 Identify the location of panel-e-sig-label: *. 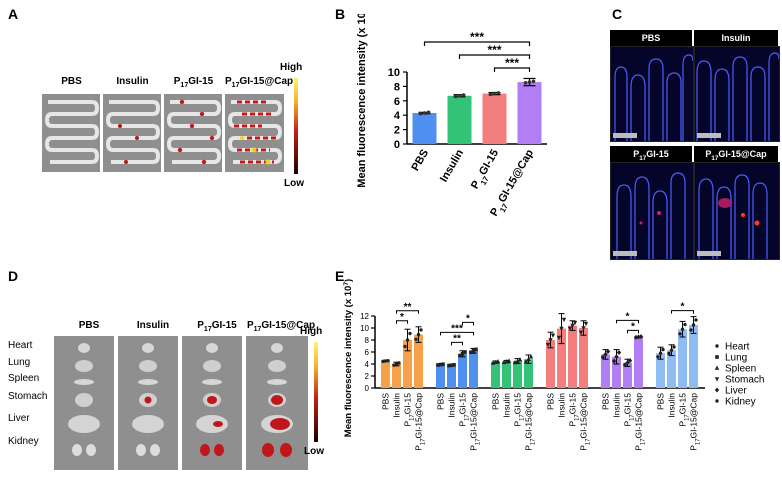
(683, 307).